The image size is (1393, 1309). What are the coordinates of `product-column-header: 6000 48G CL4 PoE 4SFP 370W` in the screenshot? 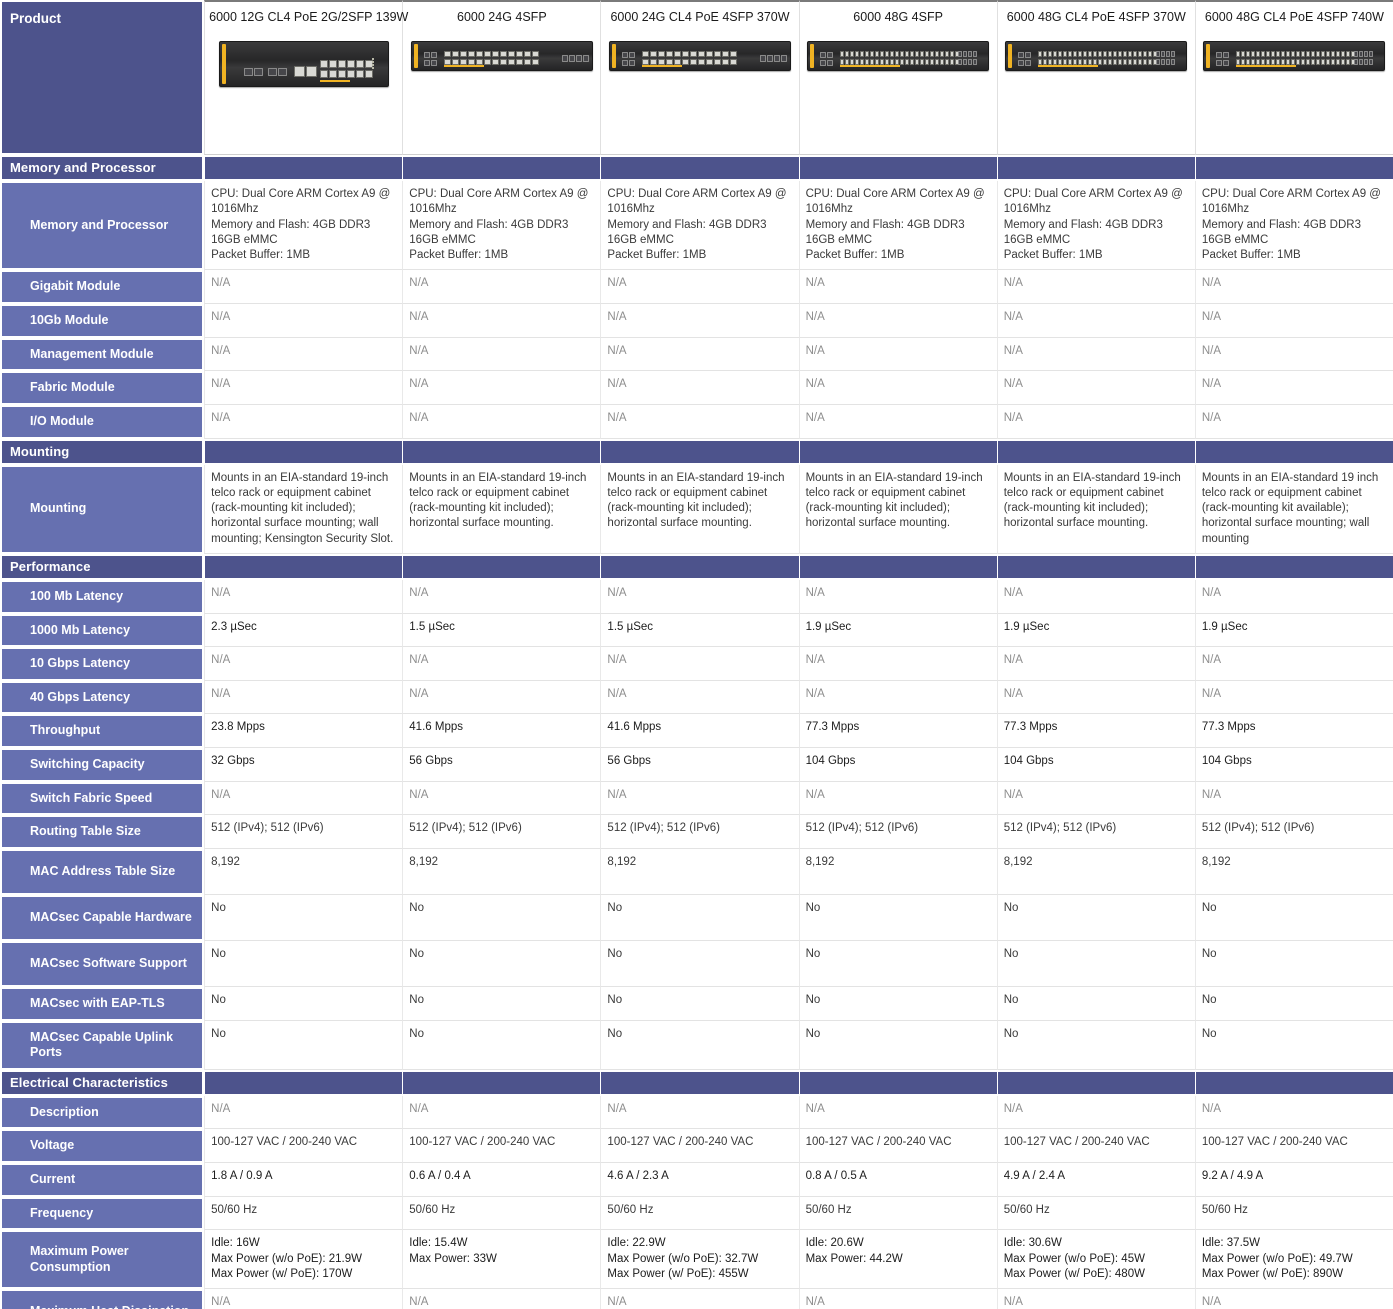 It's located at (1095, 77).